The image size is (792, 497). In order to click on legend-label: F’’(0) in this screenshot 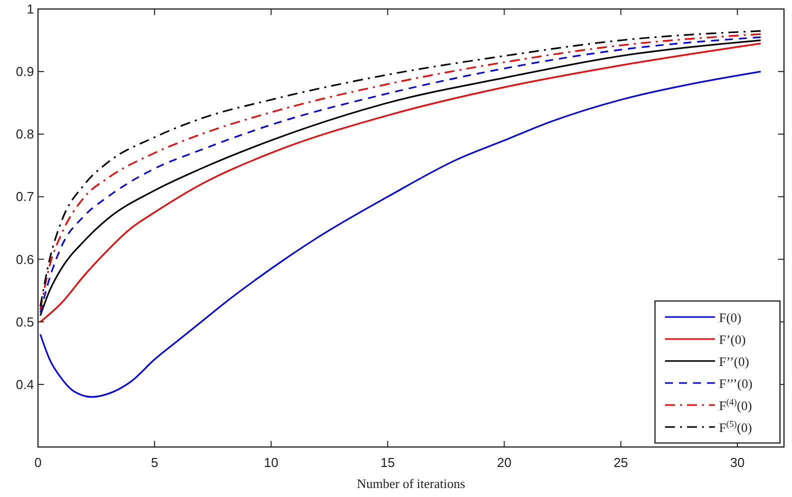, I will do `click(734, 361)`.